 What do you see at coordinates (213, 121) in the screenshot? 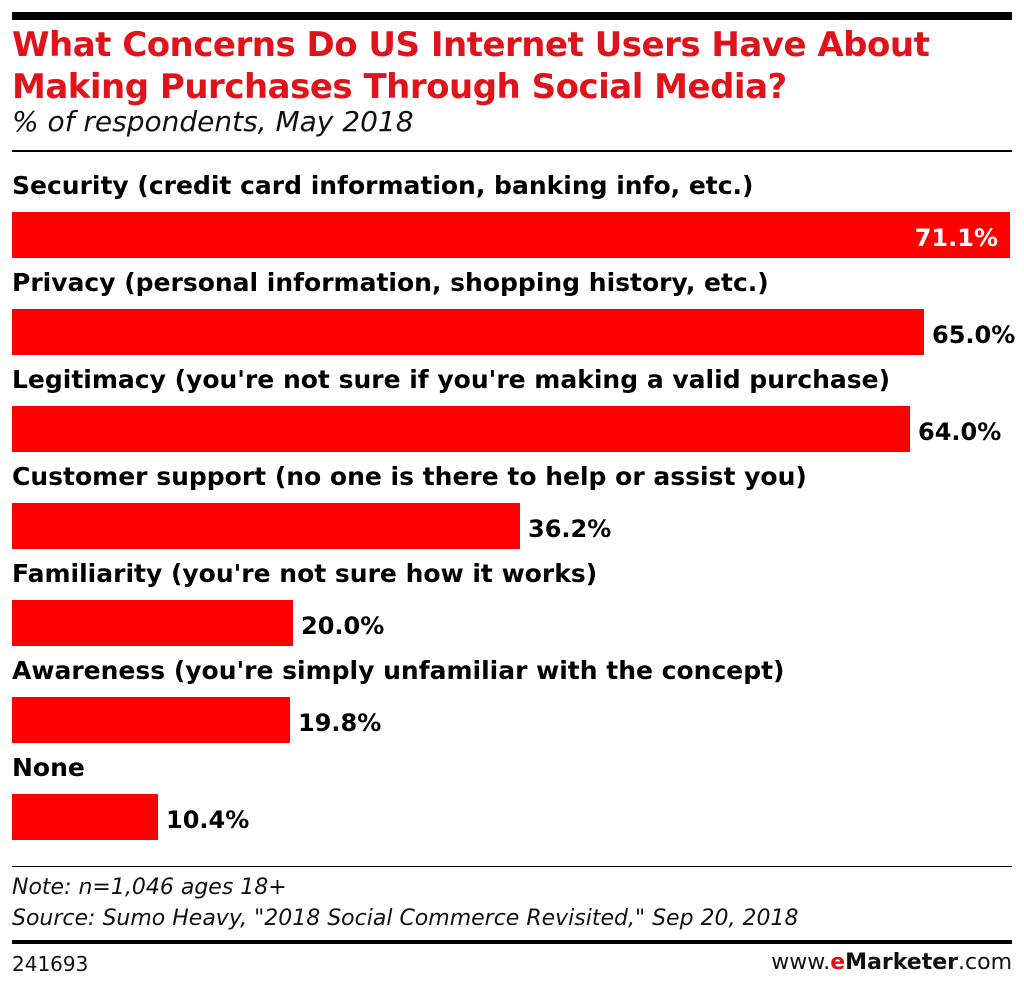
I see `chart-subtitle: % of respondents, May 2018` at bounding box center [213, 121].